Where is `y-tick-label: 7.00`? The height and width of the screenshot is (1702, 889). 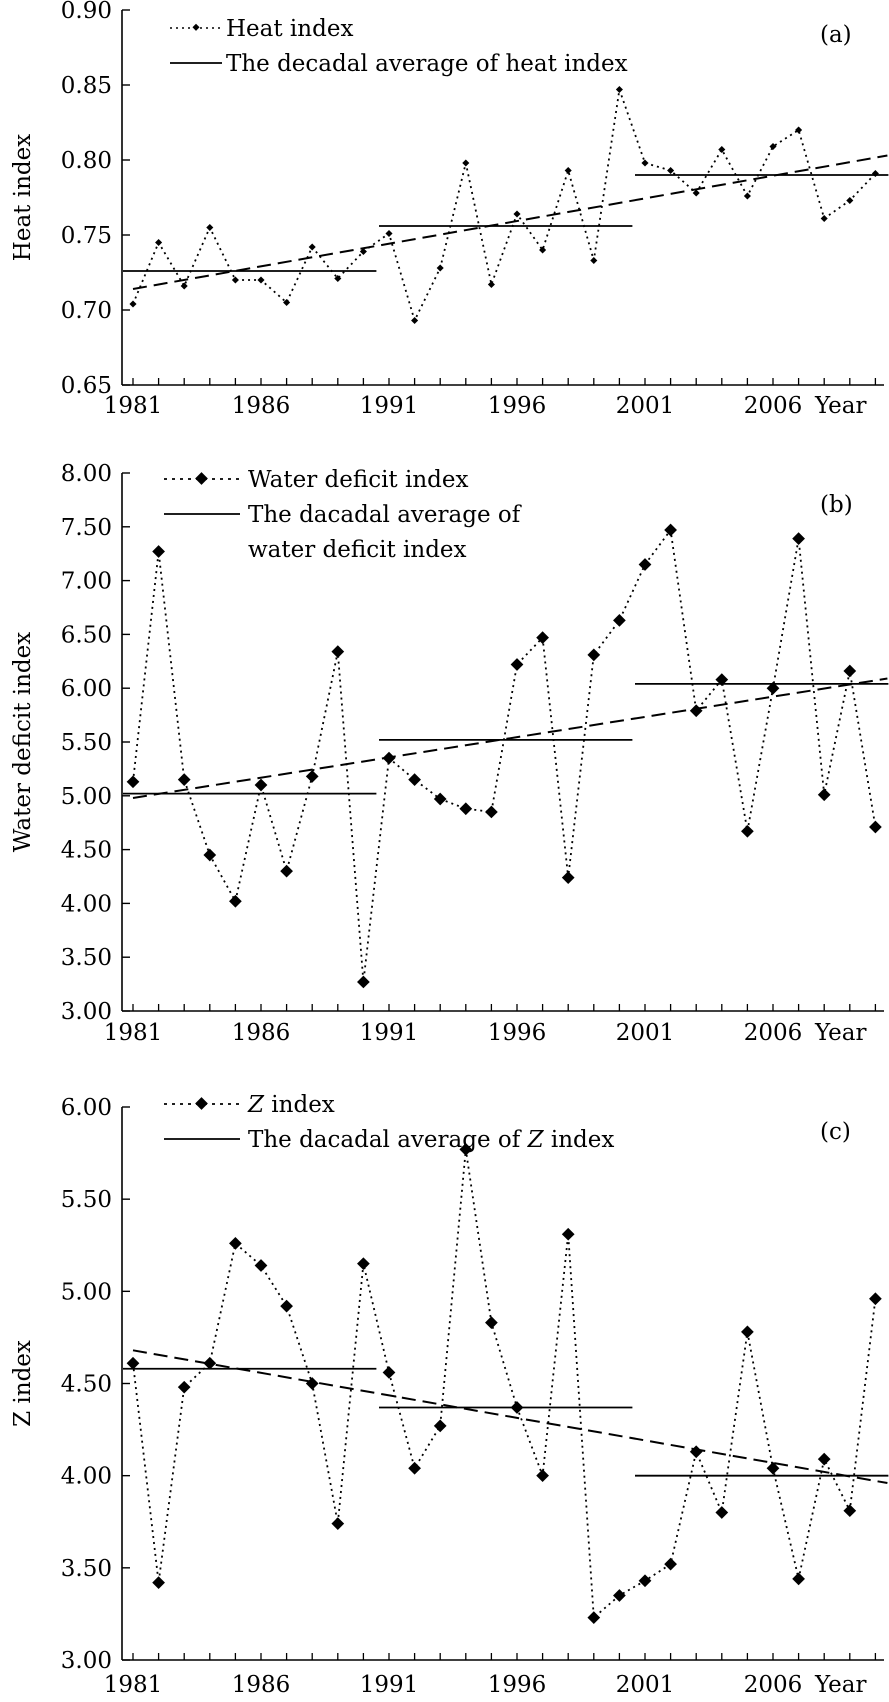
y-tick-label: 7.00 is located at coordinates (86, 582).